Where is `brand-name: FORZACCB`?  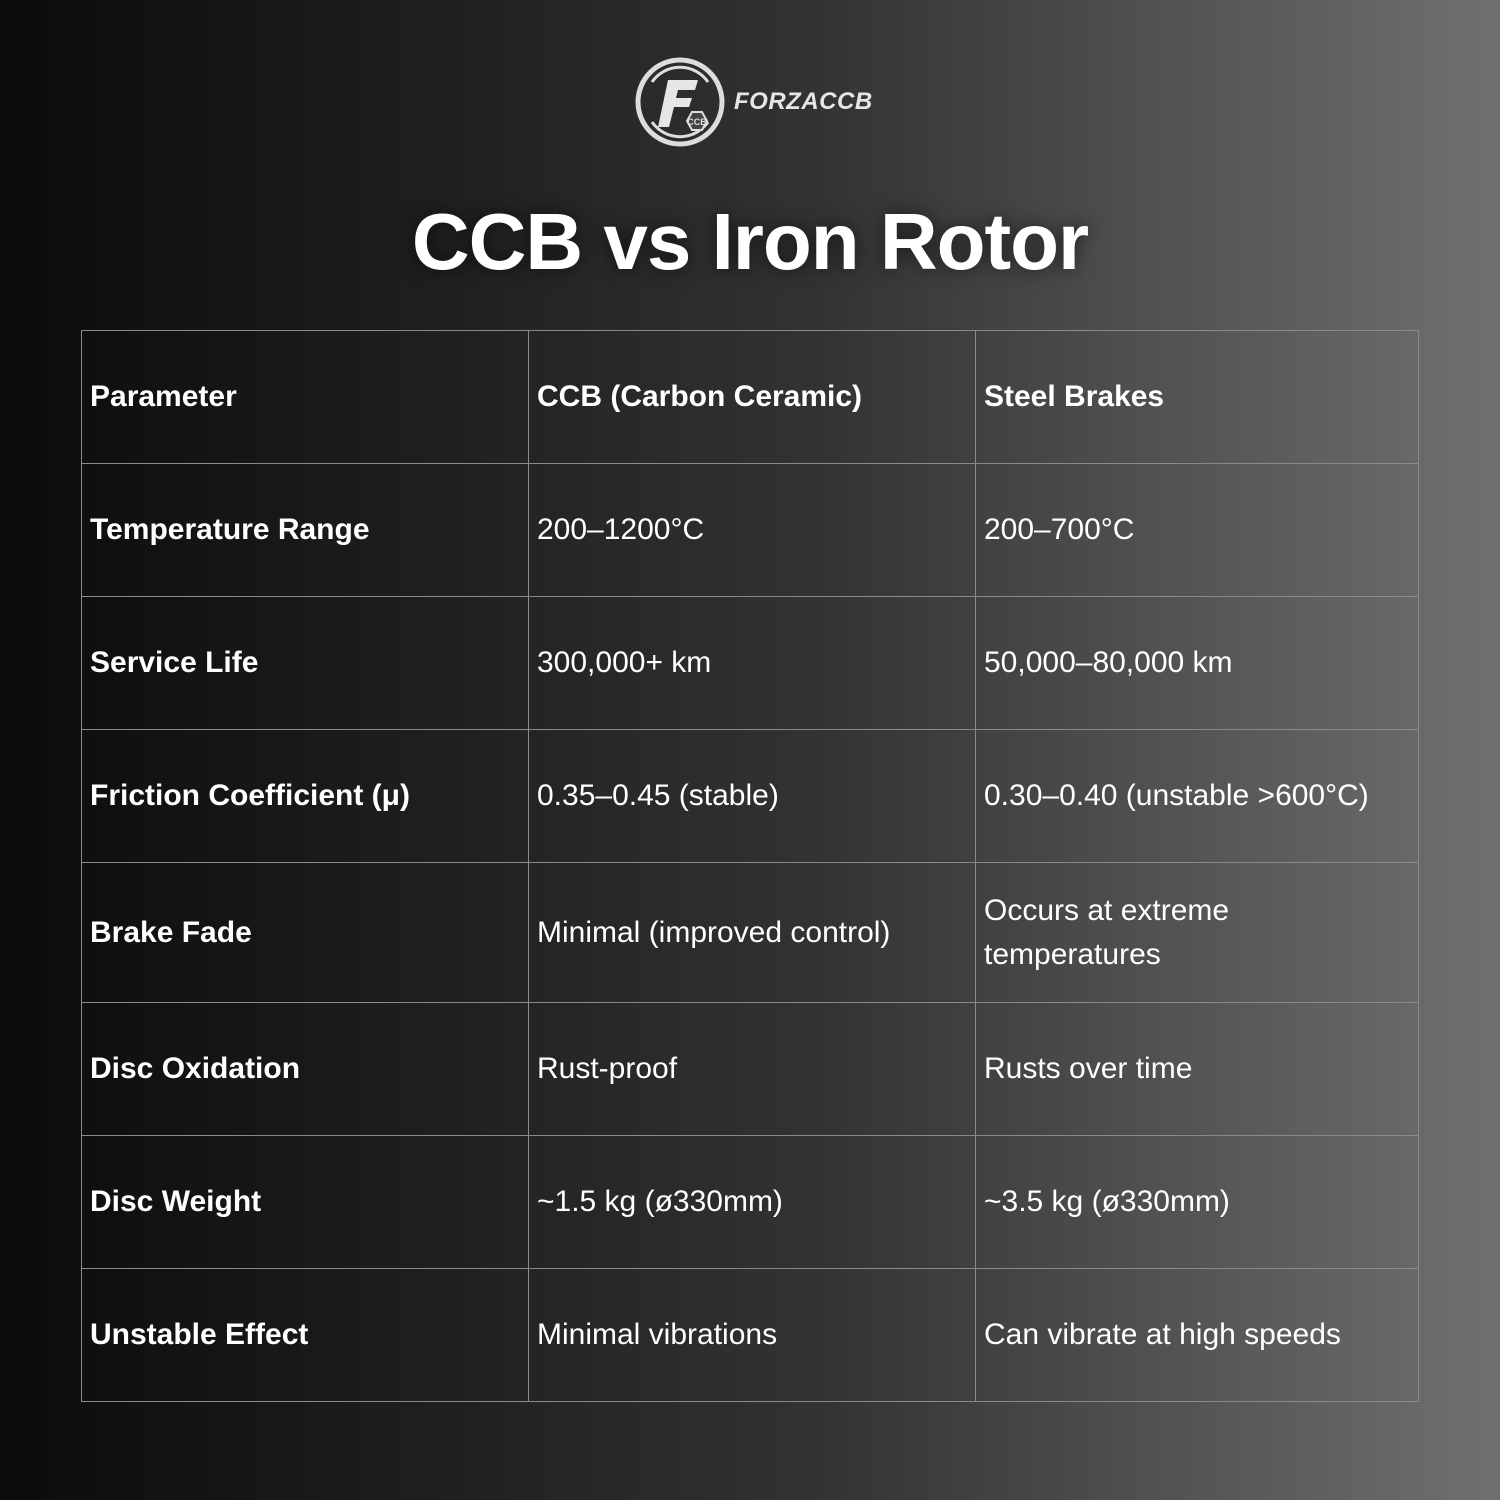
brand-name: FORZACCB is located at coordinates (803, 101).